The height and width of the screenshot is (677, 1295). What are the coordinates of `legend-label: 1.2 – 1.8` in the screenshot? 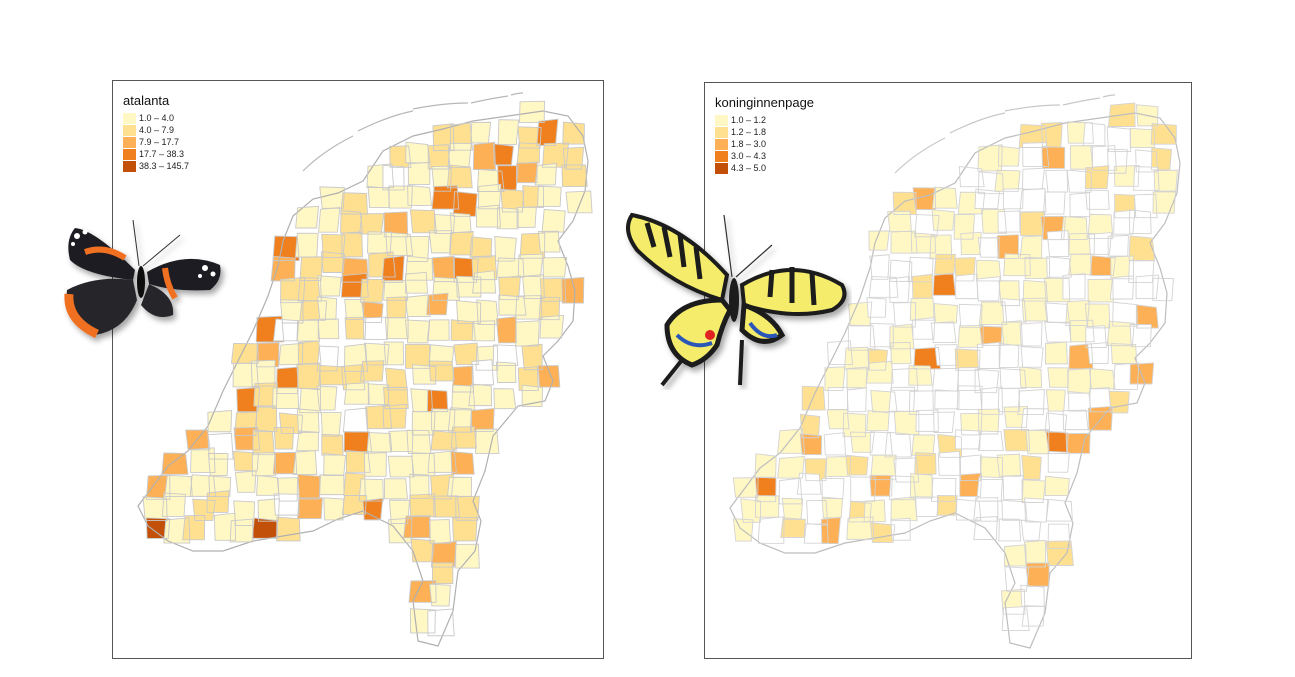 It's located at (749, 132).